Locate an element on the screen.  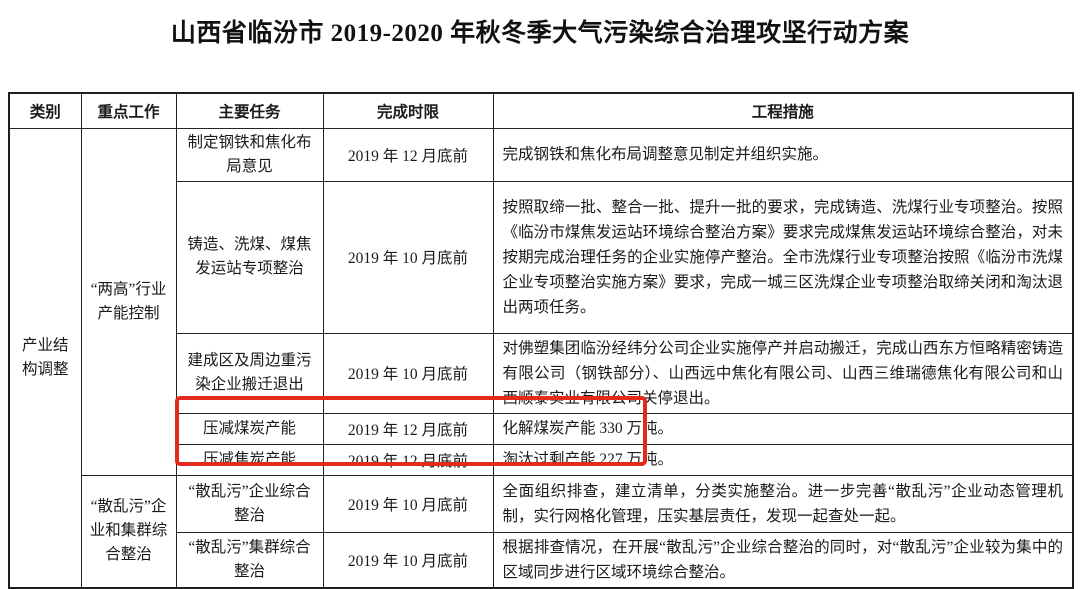
cell-measure: 化解煤炭产能 330 万吨。 is located at coordinates (783, 428).